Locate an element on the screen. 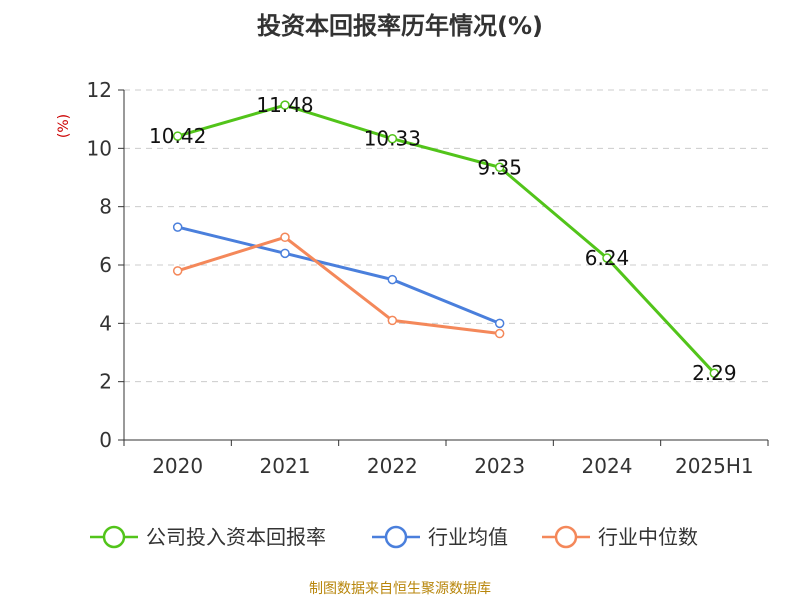  y-tick-label: 6 is located at coordinates (105, 265).